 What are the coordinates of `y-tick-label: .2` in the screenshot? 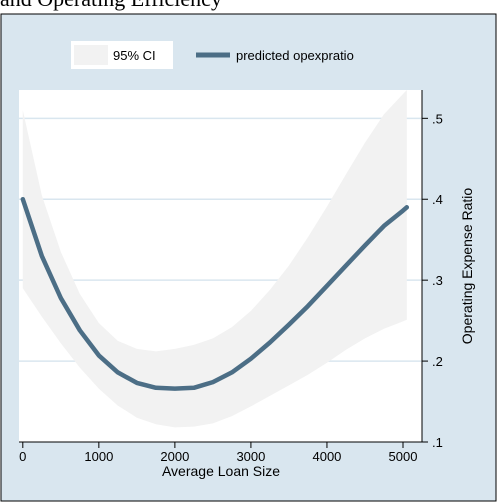 It's located at (437, 361).